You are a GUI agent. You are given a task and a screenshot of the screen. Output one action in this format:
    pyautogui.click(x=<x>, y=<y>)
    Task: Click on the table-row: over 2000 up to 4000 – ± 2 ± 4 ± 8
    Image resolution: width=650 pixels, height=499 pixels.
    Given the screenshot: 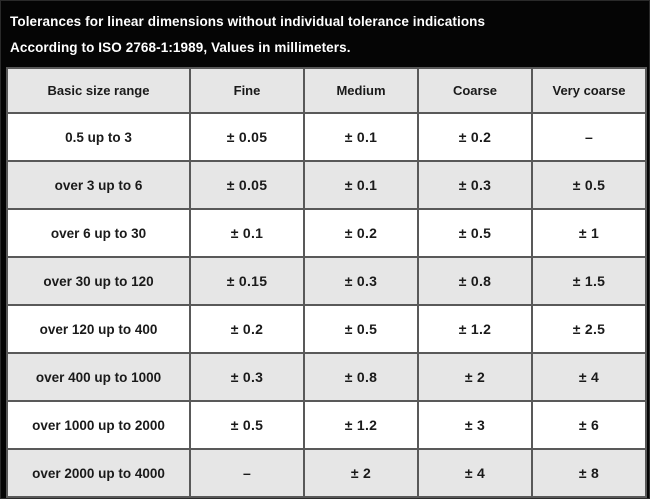 What is the action you would take?
    pyautogui.click(x=326, y=473)
    